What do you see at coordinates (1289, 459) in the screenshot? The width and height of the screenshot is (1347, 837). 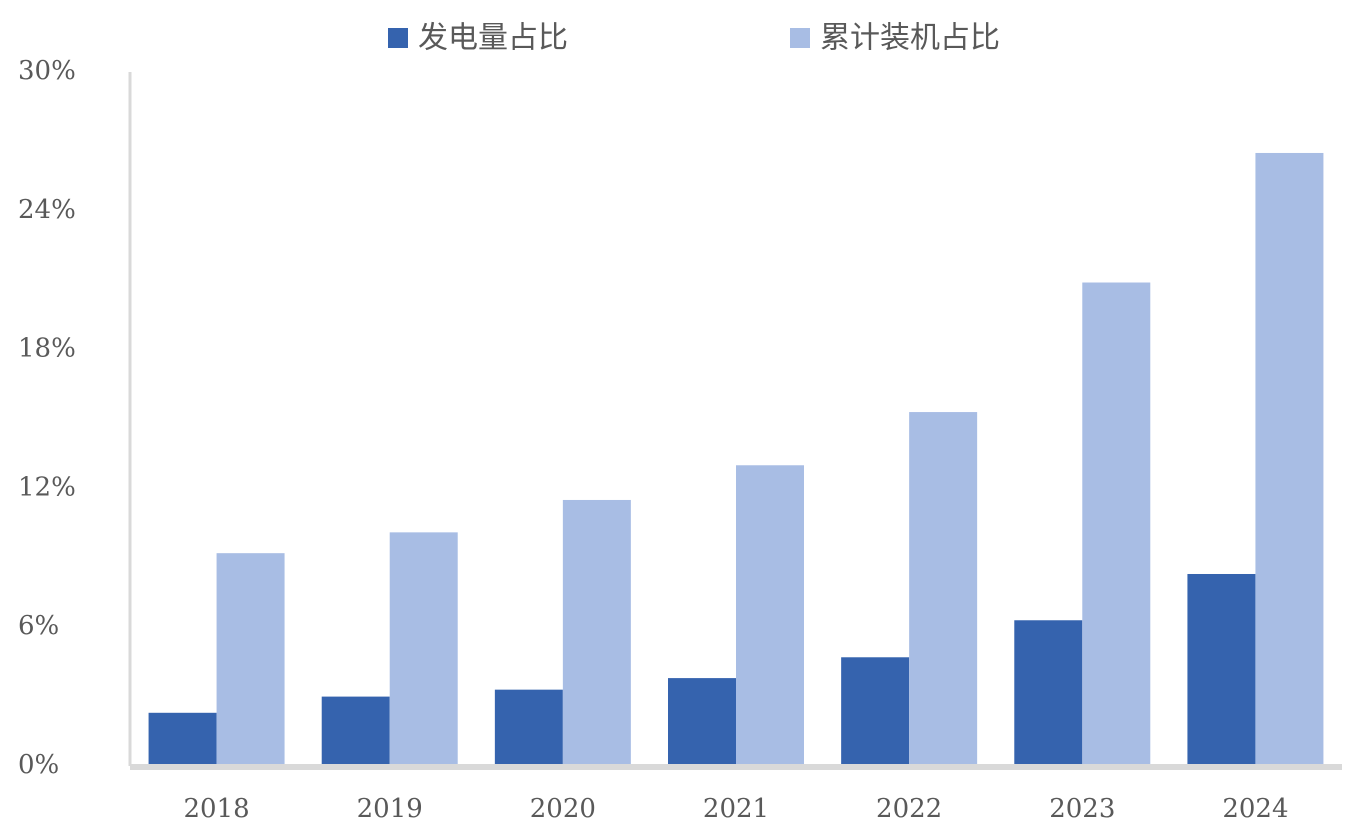 I see `bar-capacity-share-2024` at bounding box center [1289, 459].